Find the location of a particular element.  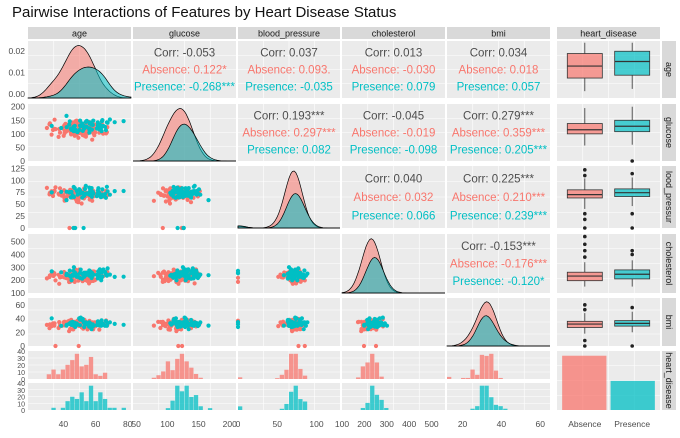

boxplot-box-presence is located at coordinates (632, 63).